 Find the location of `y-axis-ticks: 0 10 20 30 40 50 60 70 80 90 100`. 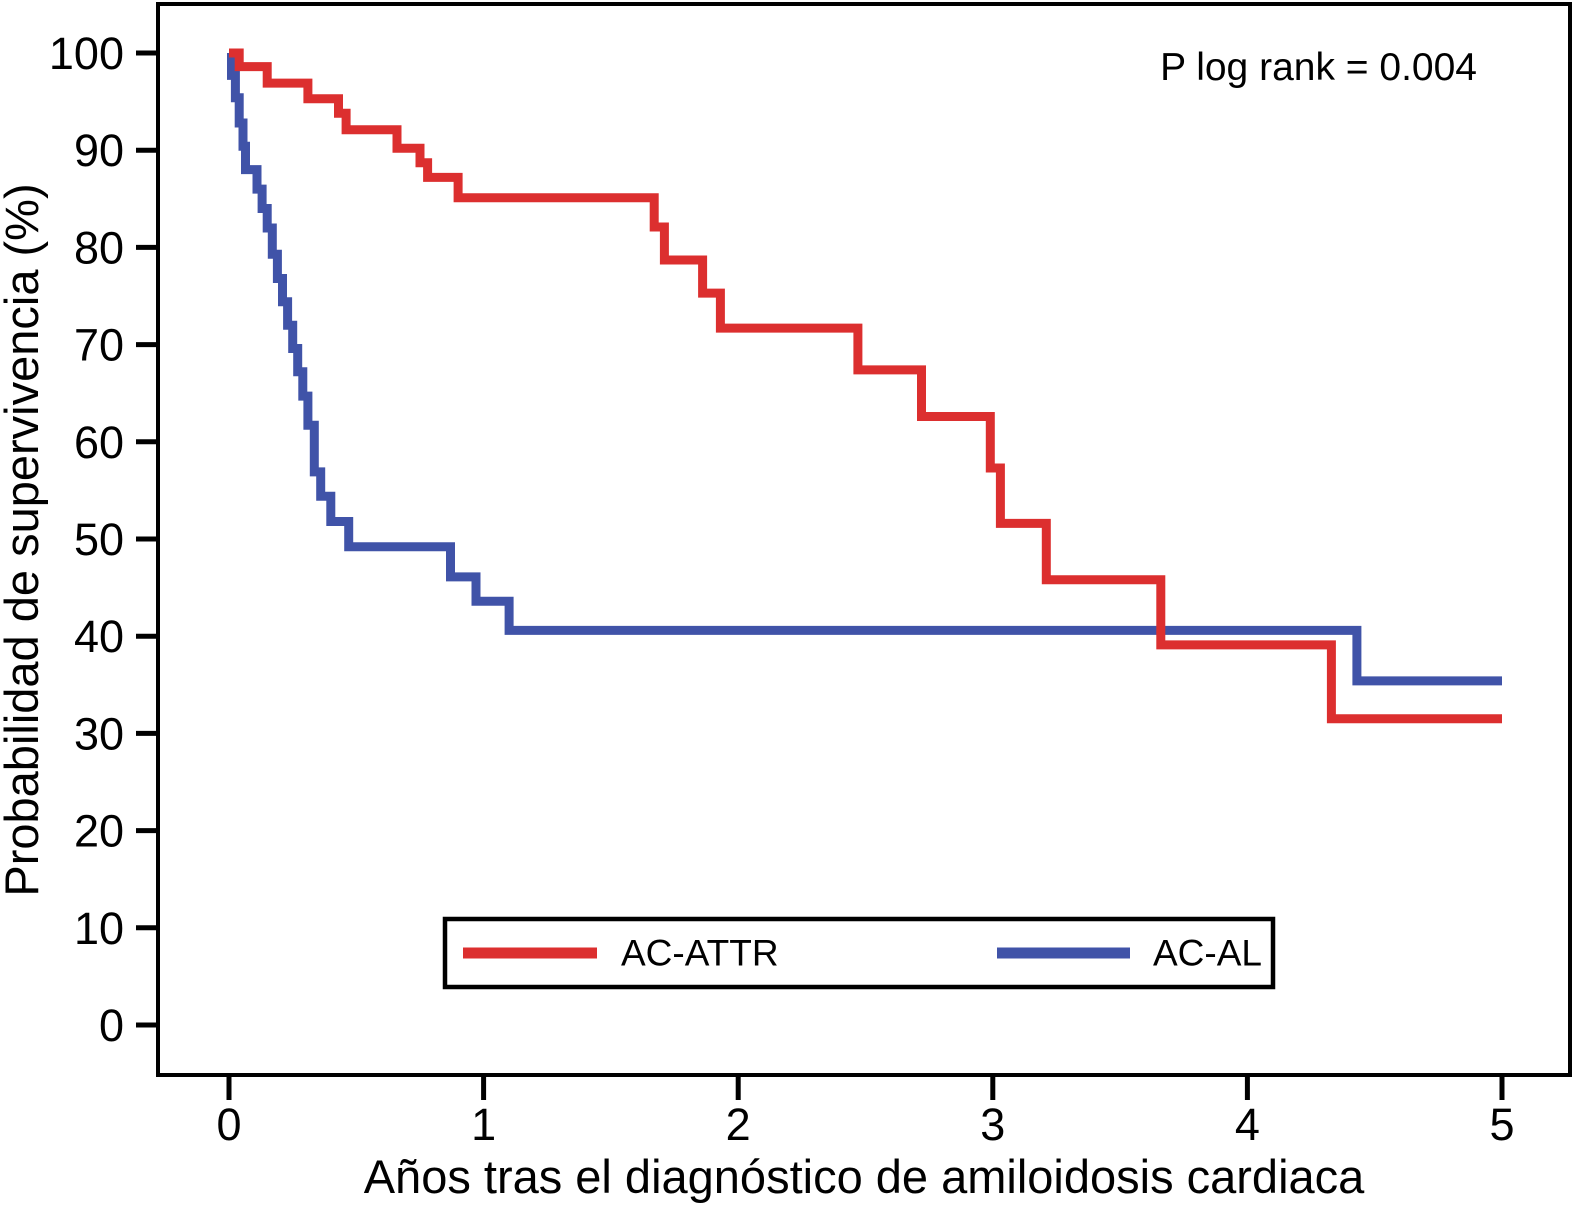

y-axis-ticks: 0 10 20 30 40 50 60 70 80 90 100 is located at coordinates (103, 539).